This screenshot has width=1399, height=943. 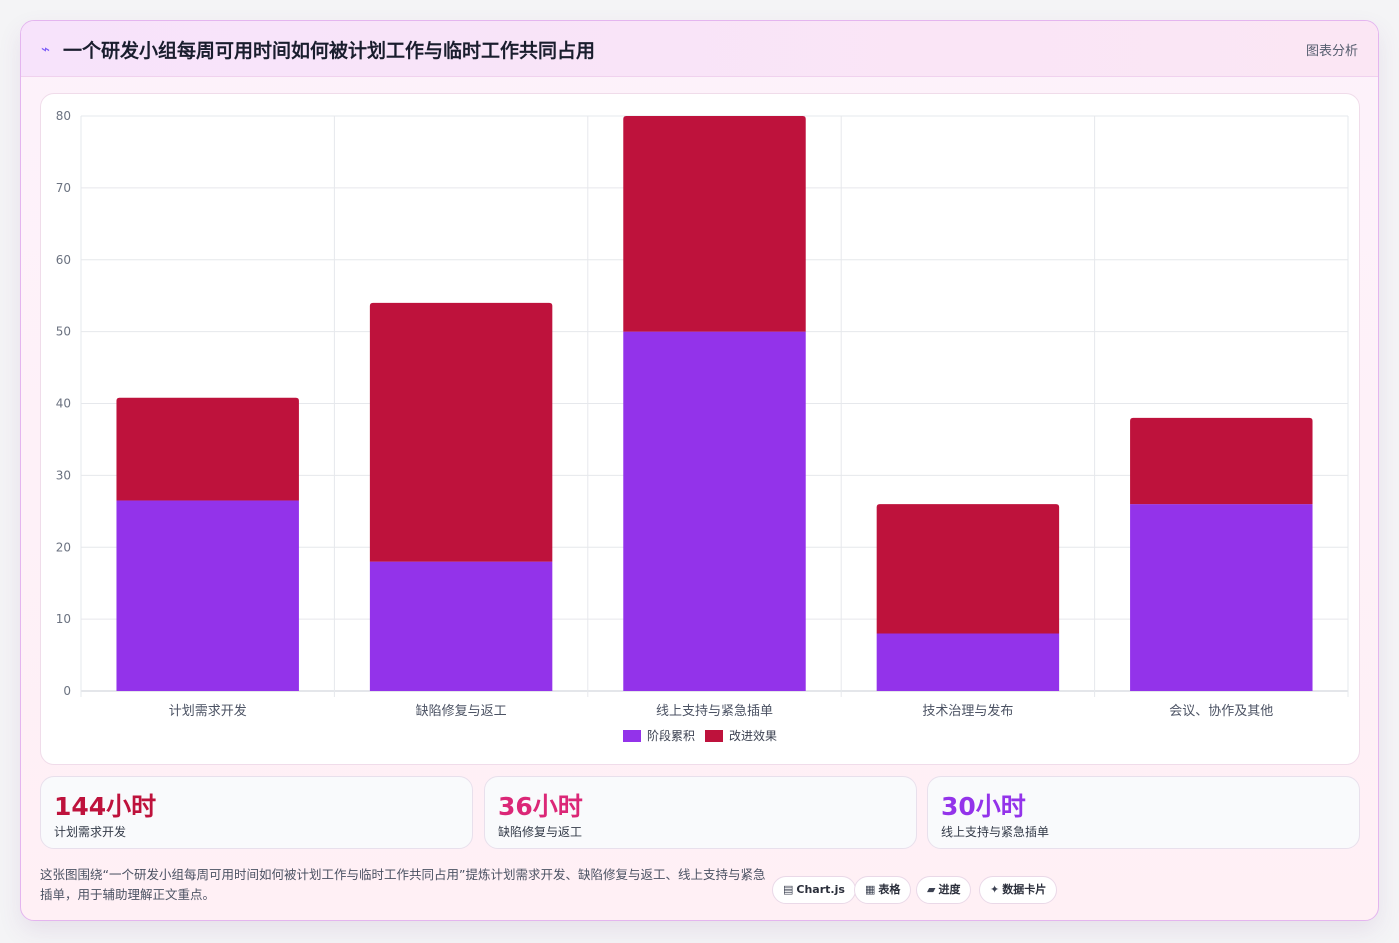 What do you see at coordinates (700, 812) in the screenshot?
I see `stat-card-2: 36小时 缺陷修复与返工` at bounding box center [700, 812].